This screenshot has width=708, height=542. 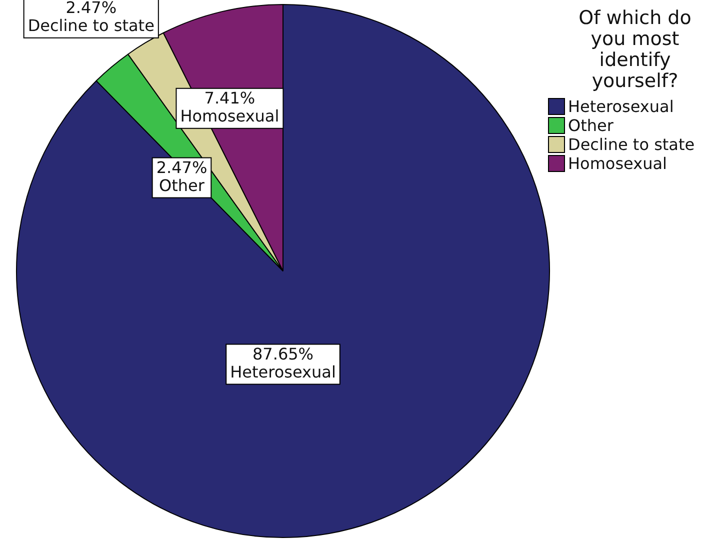 I want to click on legend-label: Other, so click(x=591, y=125).